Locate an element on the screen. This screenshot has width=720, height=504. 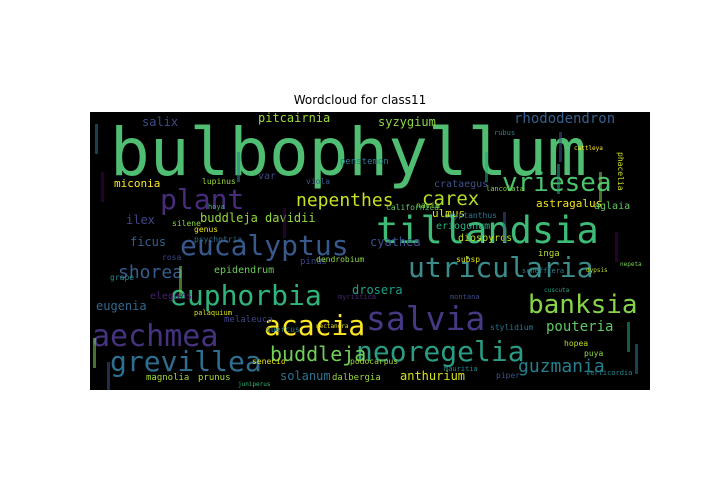
word-neoregelia: neoregelia is located at coordinates (440, 351).